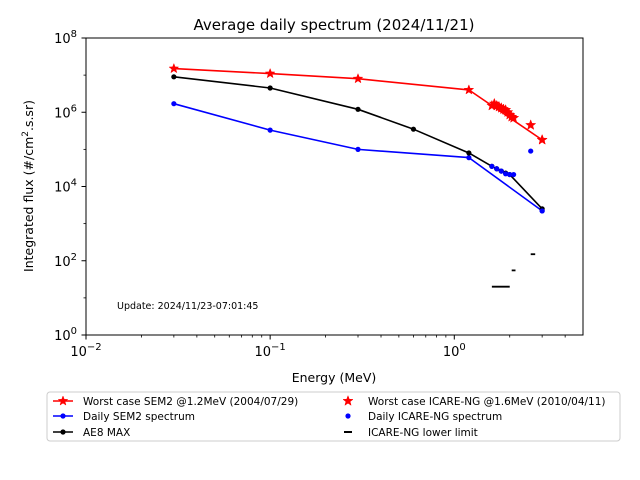 This screenshot has width=640, height=480. What do you see at coordinates (28, 204) in the screenshot?
I see `y-axis-label-main: Integrated flux (#/cm` at bounding box center [28, 204].